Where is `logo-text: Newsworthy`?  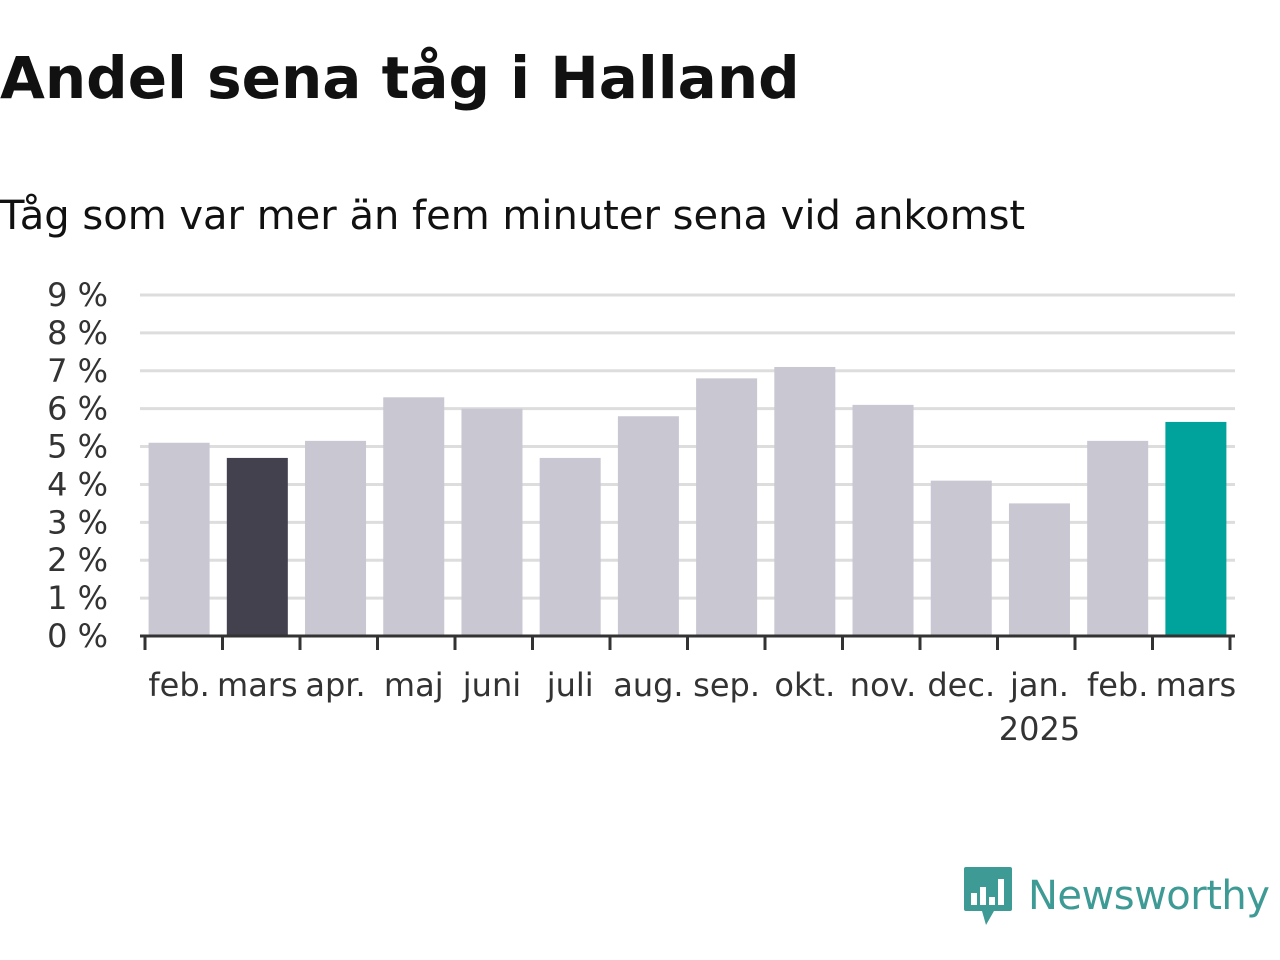 logo-text: Newsworthy is located at coordinates (1149, 896).